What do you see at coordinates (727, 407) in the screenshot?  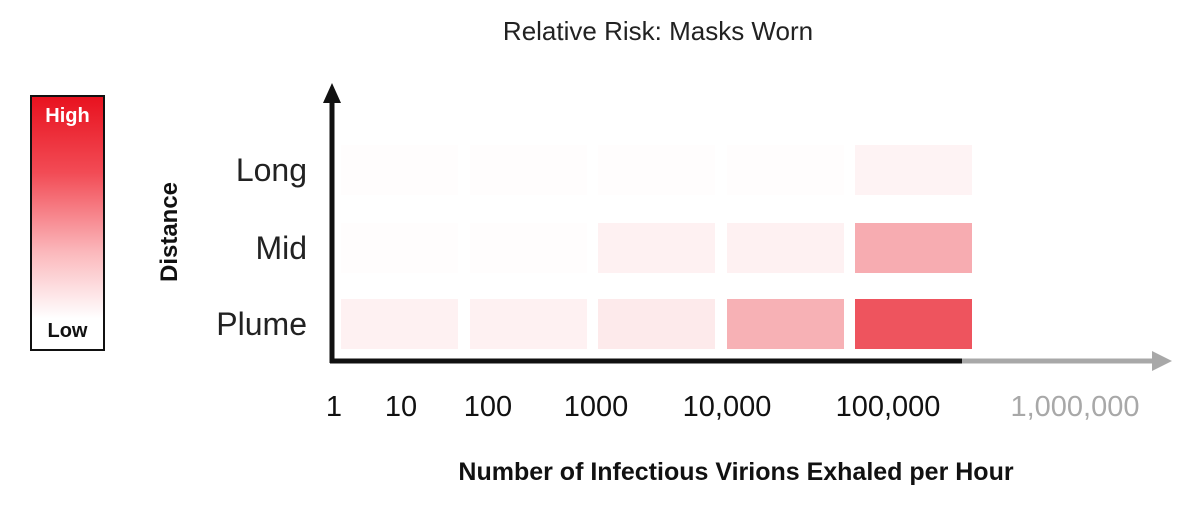 I see `x-tick-label: 10,000` at bounding box center [727, 407].